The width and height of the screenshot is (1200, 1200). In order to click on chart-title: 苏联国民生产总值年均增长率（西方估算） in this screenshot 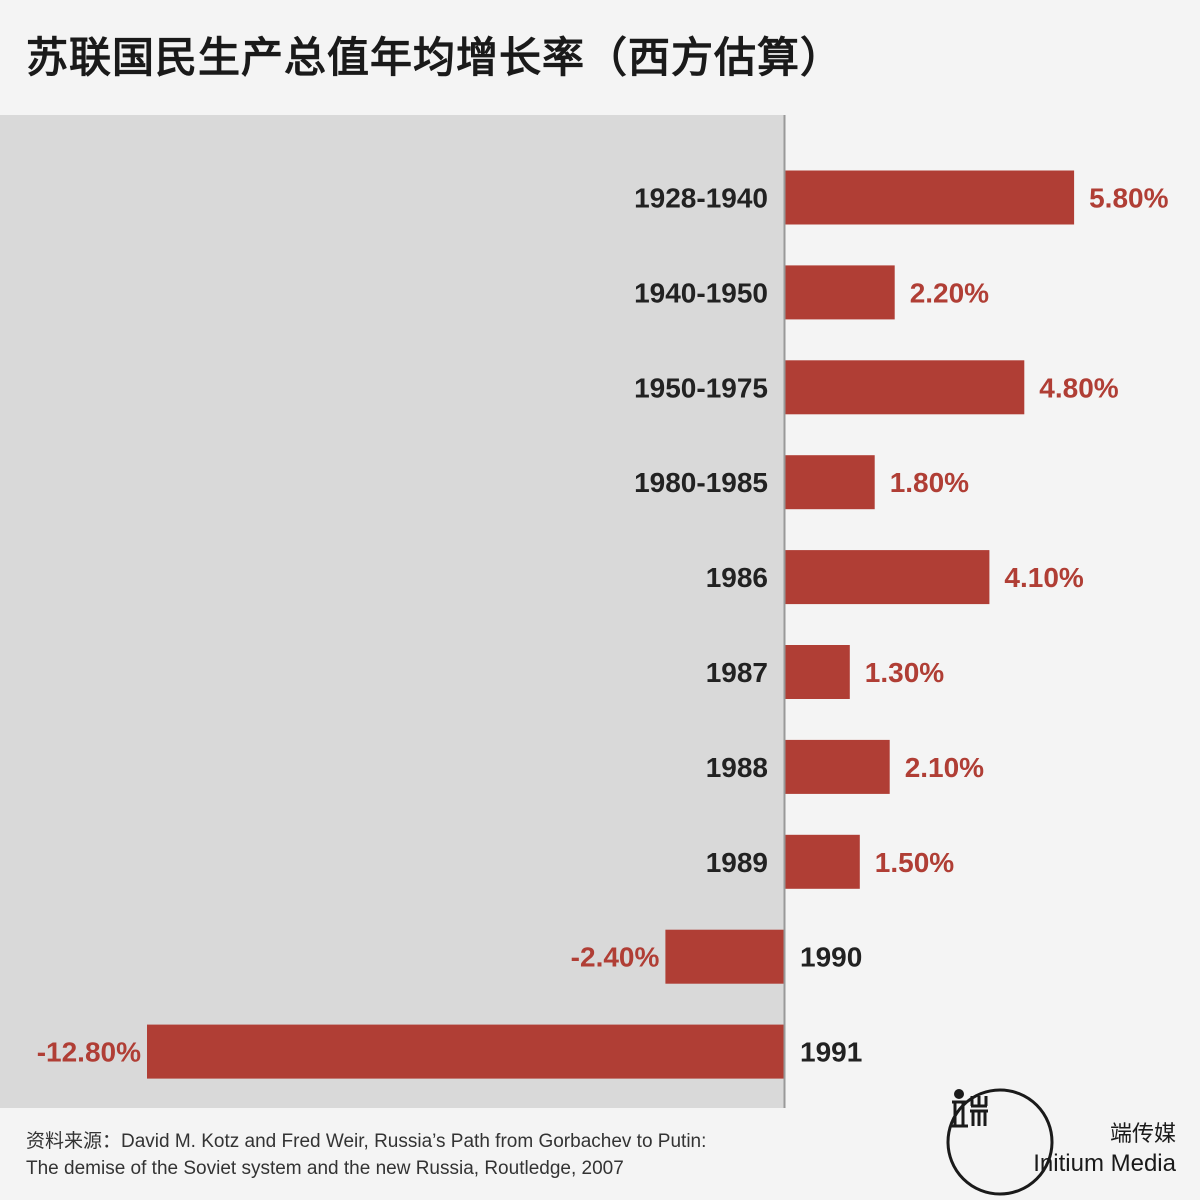, I will do `click(435, 57)`.